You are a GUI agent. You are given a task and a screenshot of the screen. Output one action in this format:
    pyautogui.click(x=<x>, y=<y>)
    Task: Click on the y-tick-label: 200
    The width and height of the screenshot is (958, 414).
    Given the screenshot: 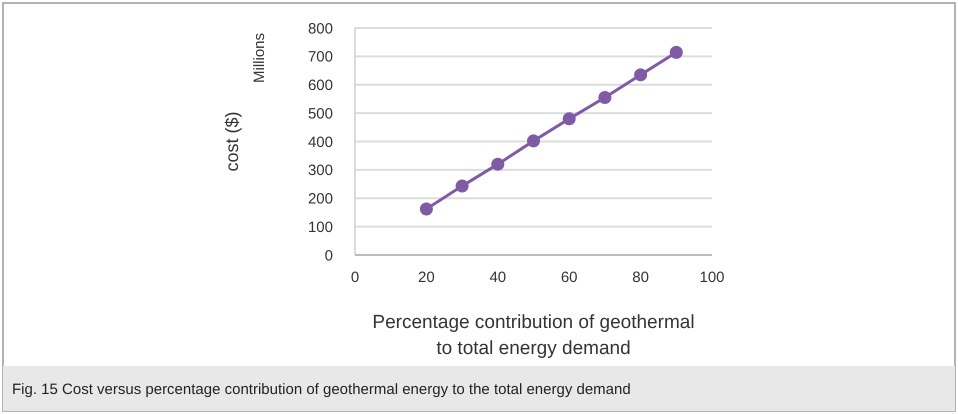 What is the action you would take?
    pyautogui.click(x=320, y=199)
    